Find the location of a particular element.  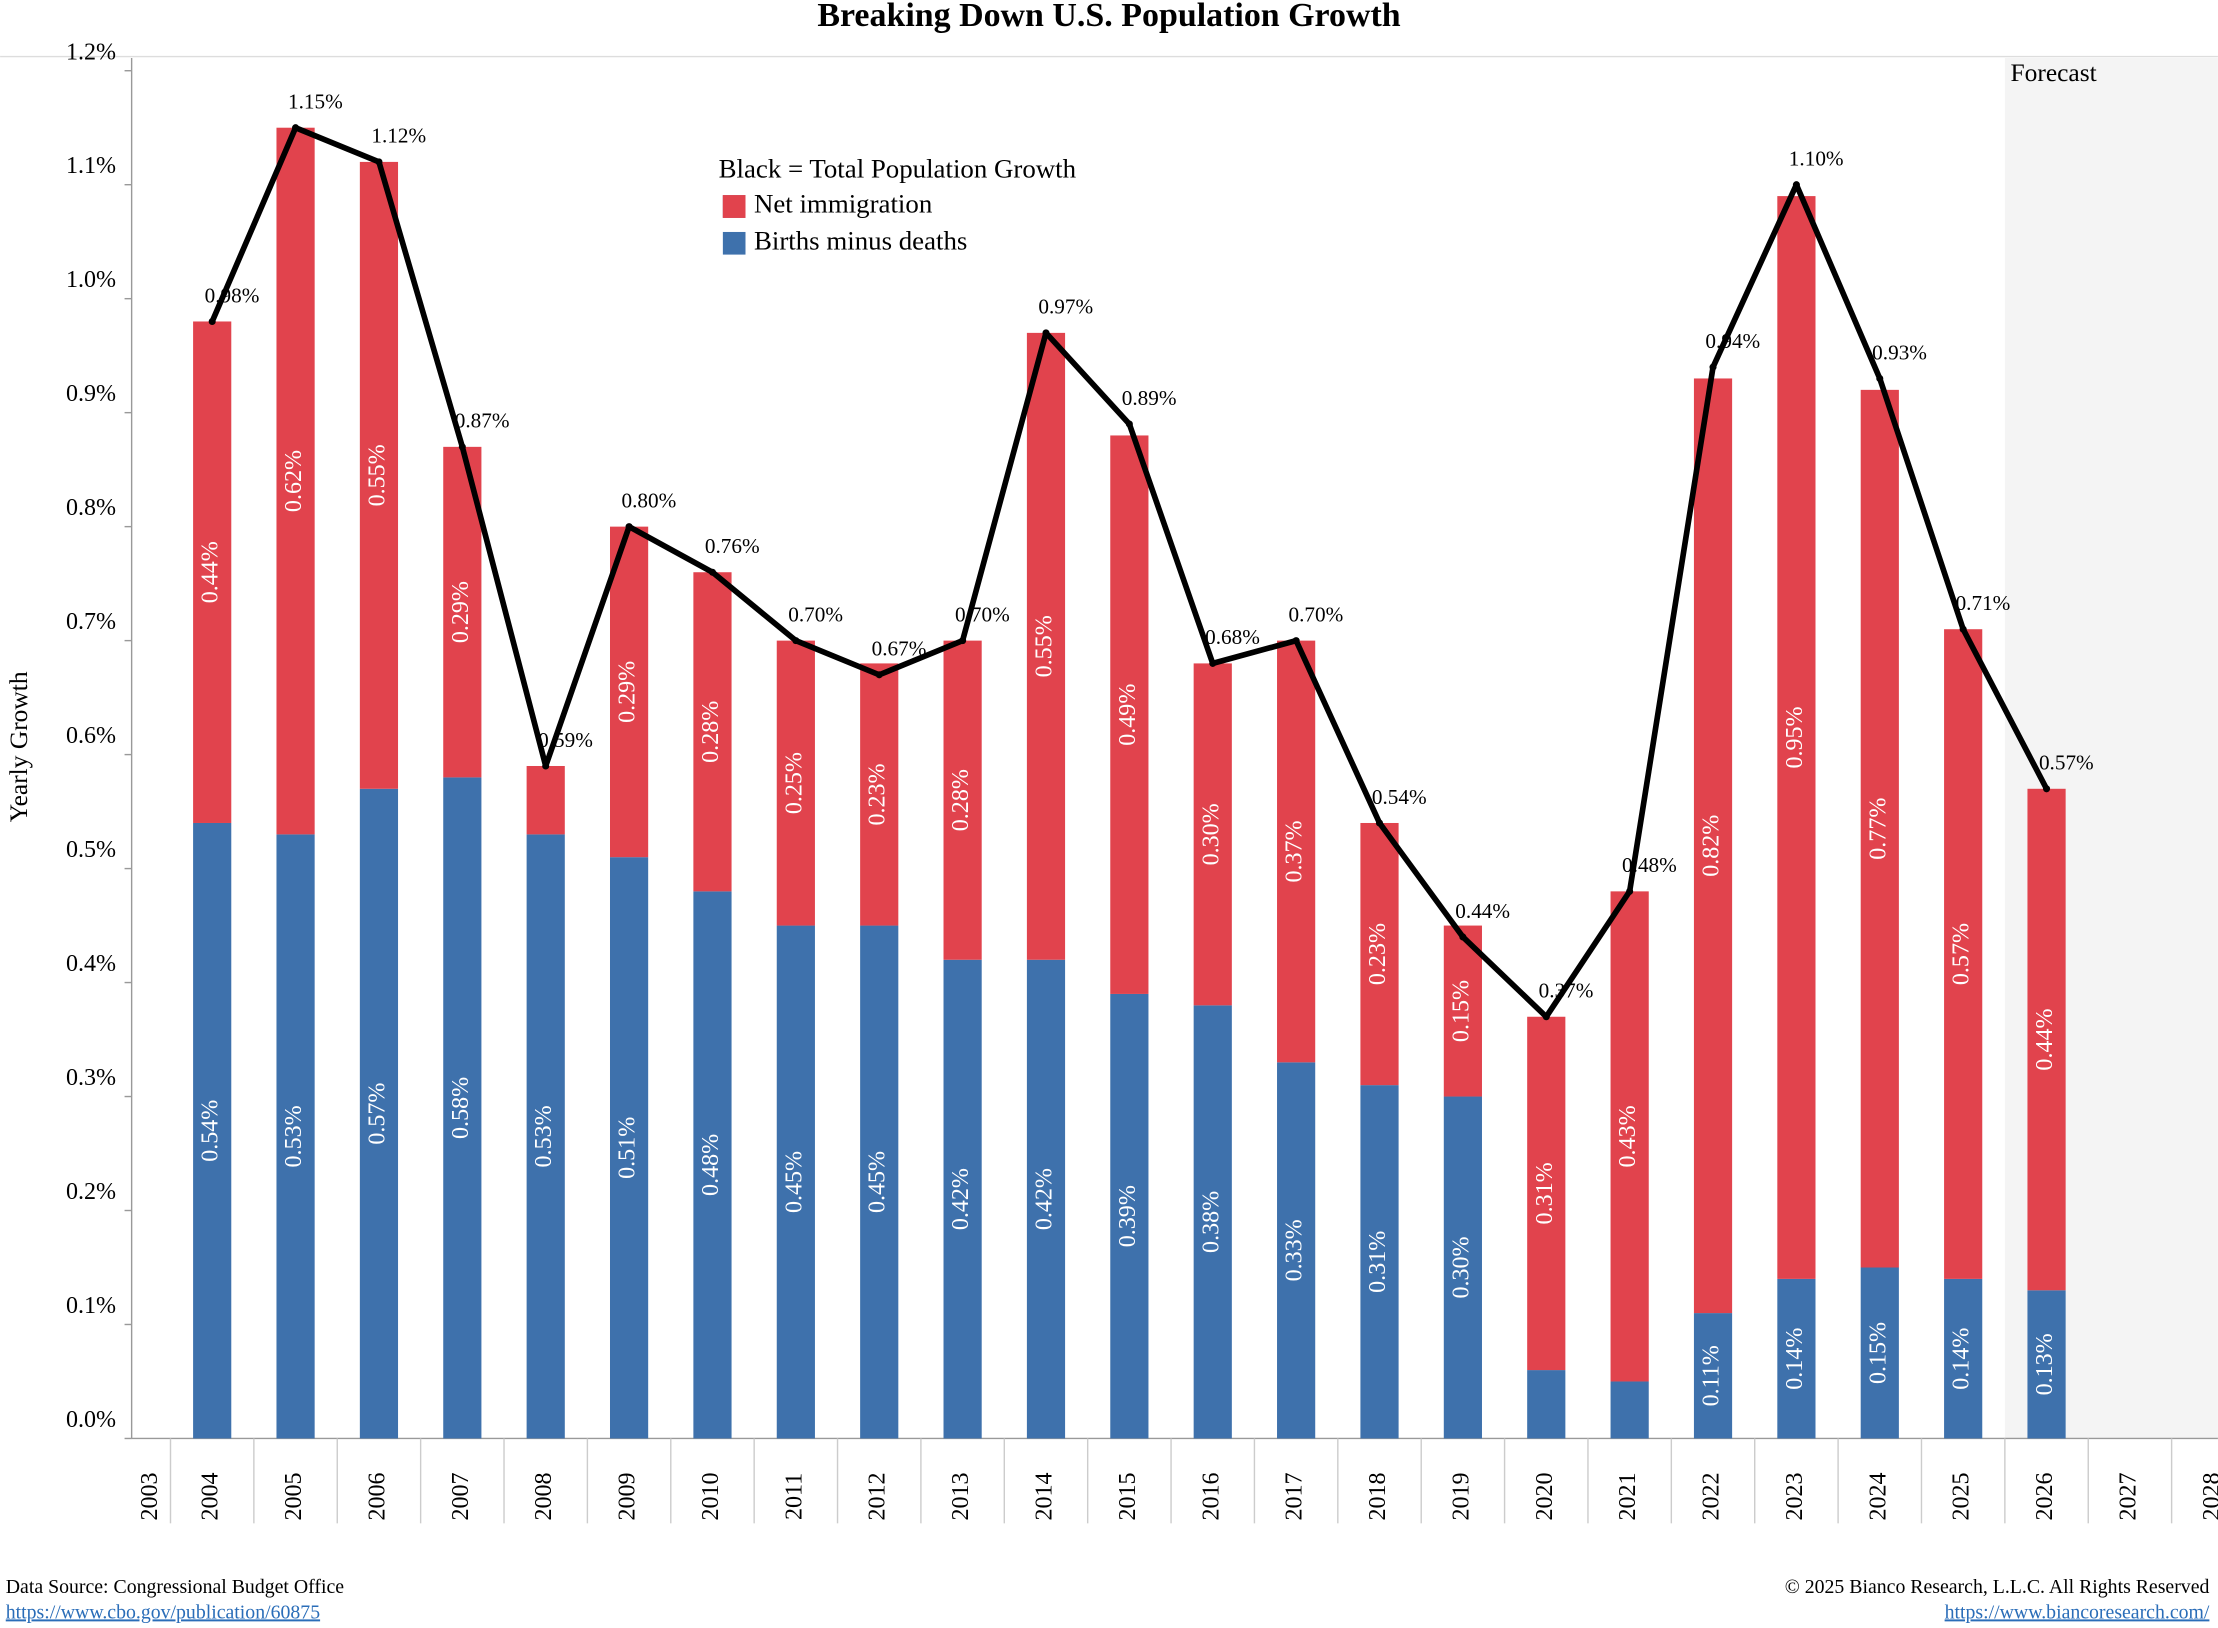

x-tick-label: 2006 is located at coordinates (377, 1496).